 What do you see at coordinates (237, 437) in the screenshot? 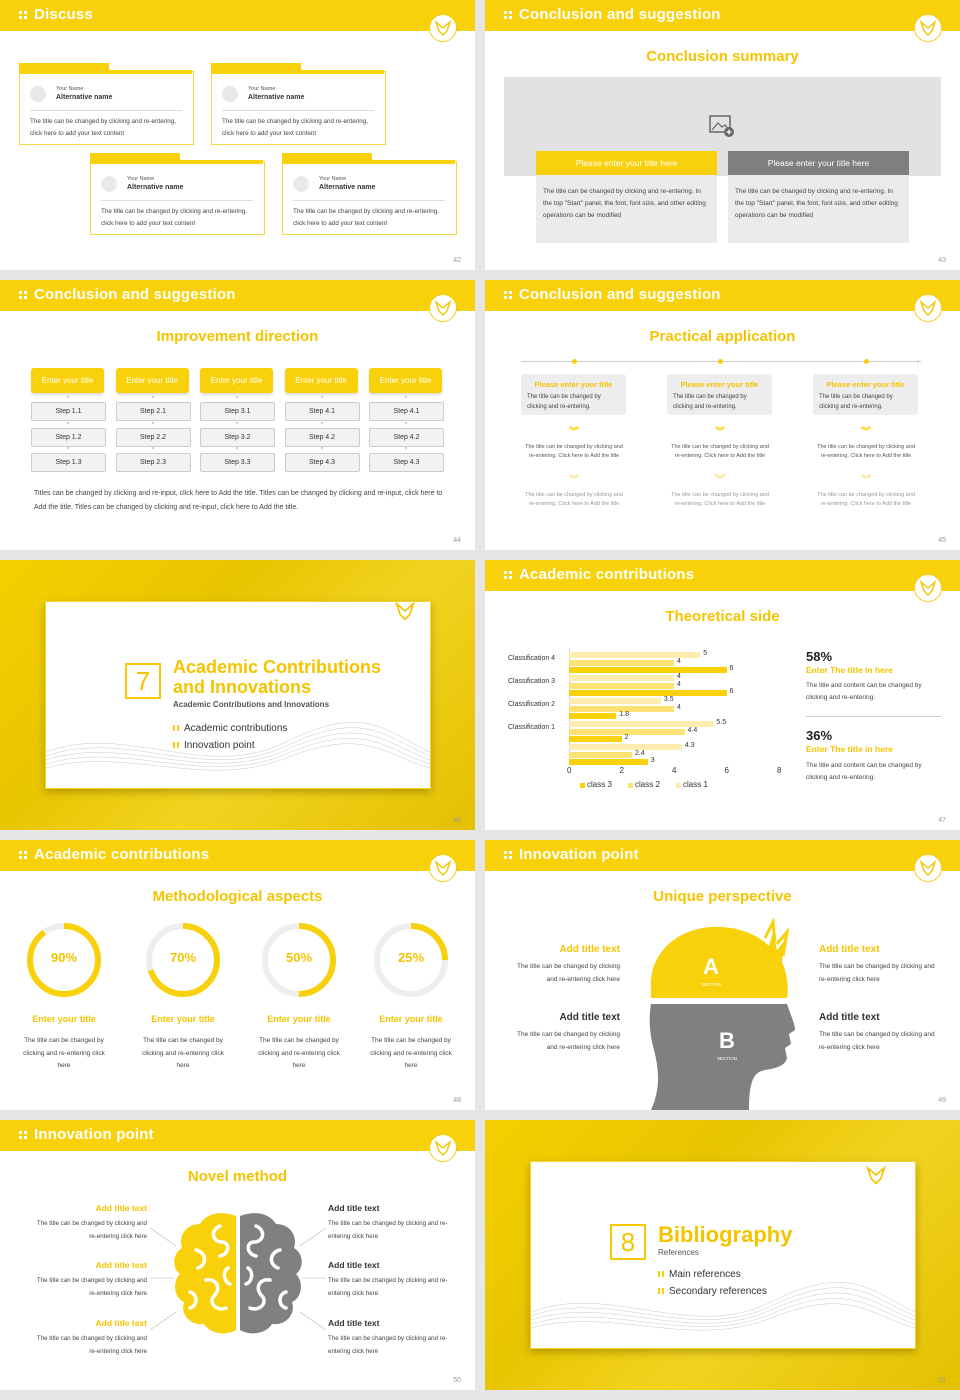
I see `step-box: Step 3.2` at bounding box center [237, 437].